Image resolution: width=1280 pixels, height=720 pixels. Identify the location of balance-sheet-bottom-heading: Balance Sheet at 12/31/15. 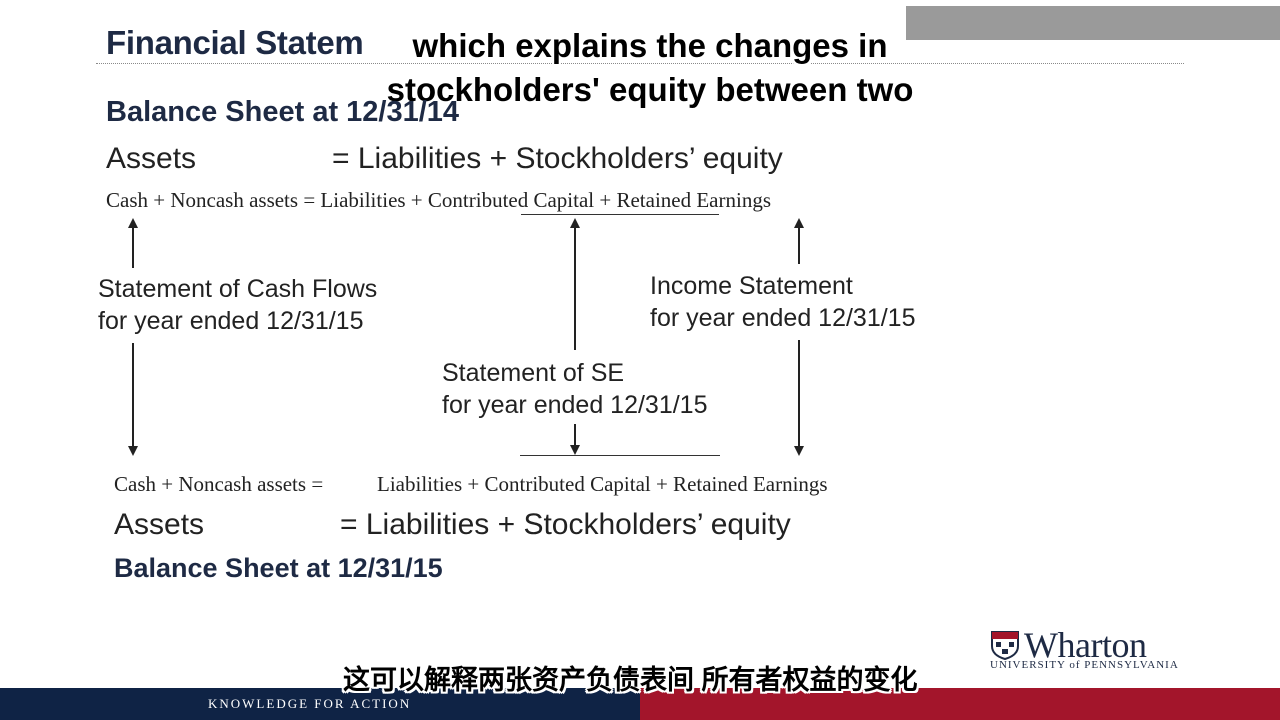
(278, 568).